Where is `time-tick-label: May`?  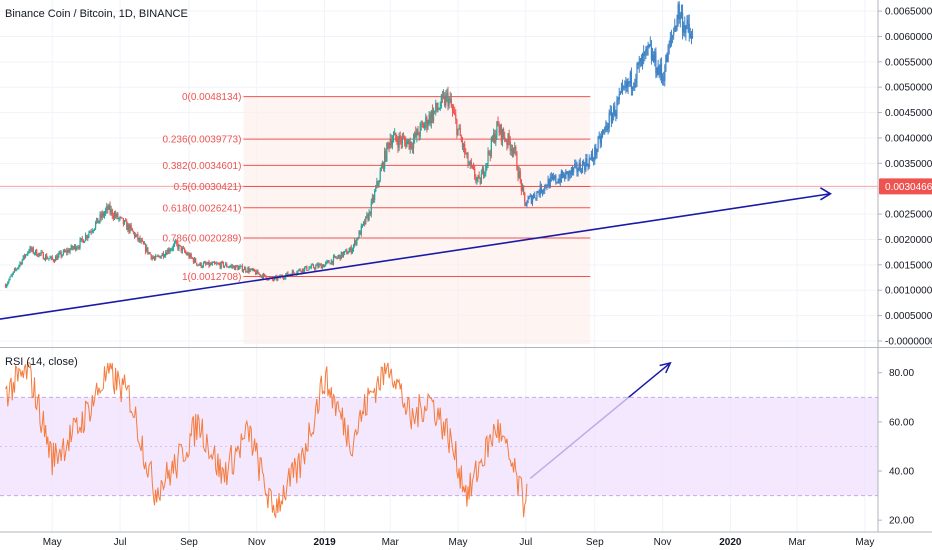
time-tick-label: May is located at coordinates (864, 542).